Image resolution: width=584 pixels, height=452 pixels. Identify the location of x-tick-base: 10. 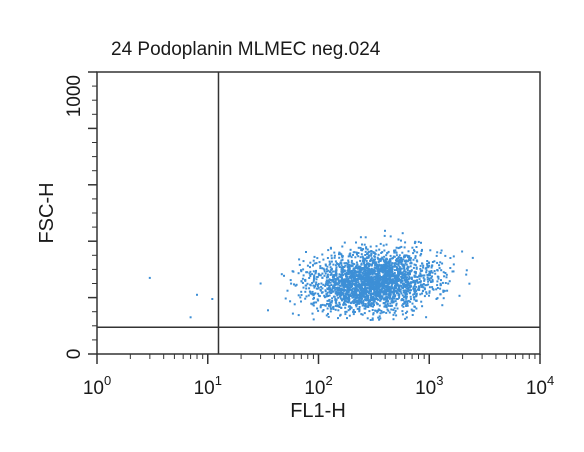
(204, 388).